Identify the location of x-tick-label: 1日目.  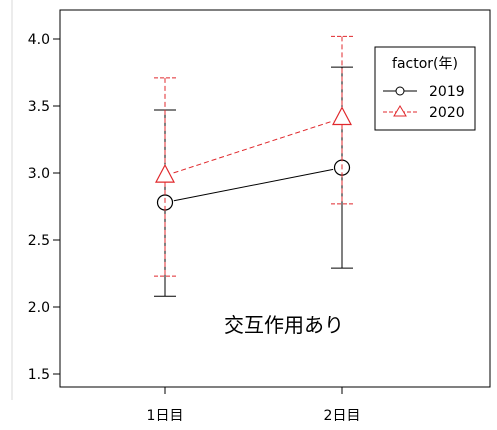
(165, 416).